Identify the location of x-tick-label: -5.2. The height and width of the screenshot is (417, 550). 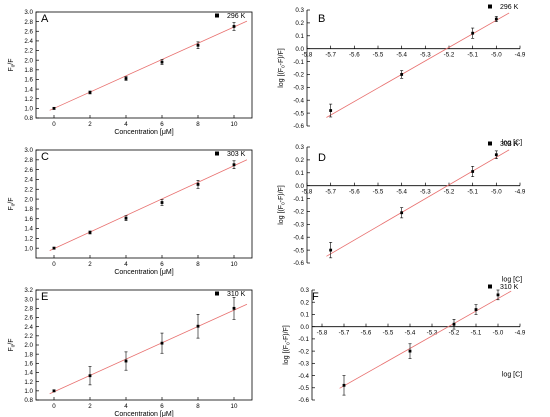
(449, 192).